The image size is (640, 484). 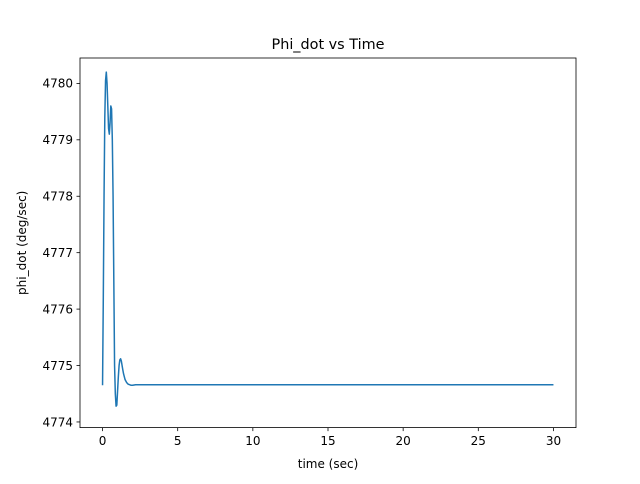 I want to click on x-tick-label: 5, so click(x=178, y=441).